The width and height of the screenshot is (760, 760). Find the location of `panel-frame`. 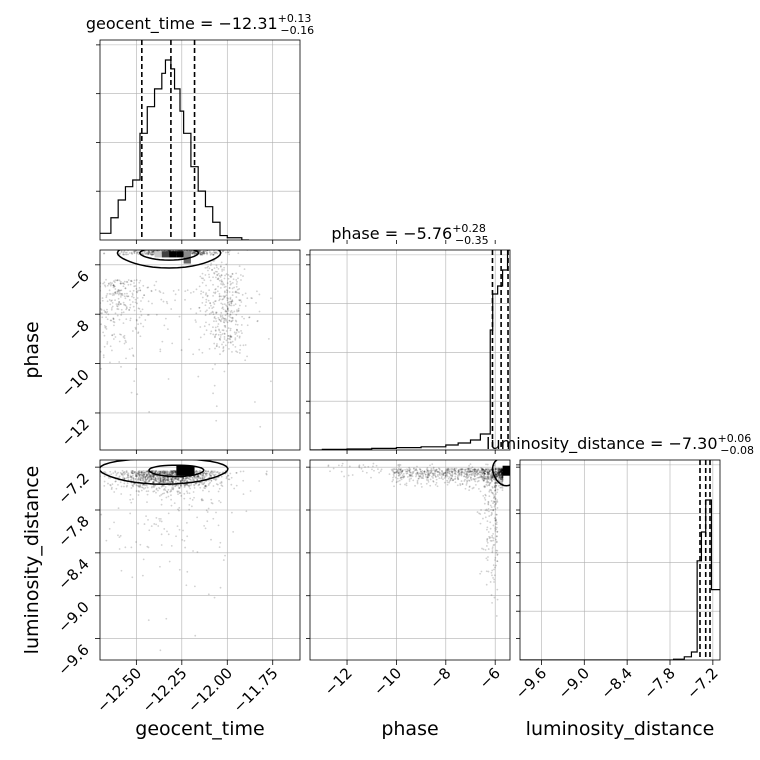

panel-frame is located at coordinates (620, 560).